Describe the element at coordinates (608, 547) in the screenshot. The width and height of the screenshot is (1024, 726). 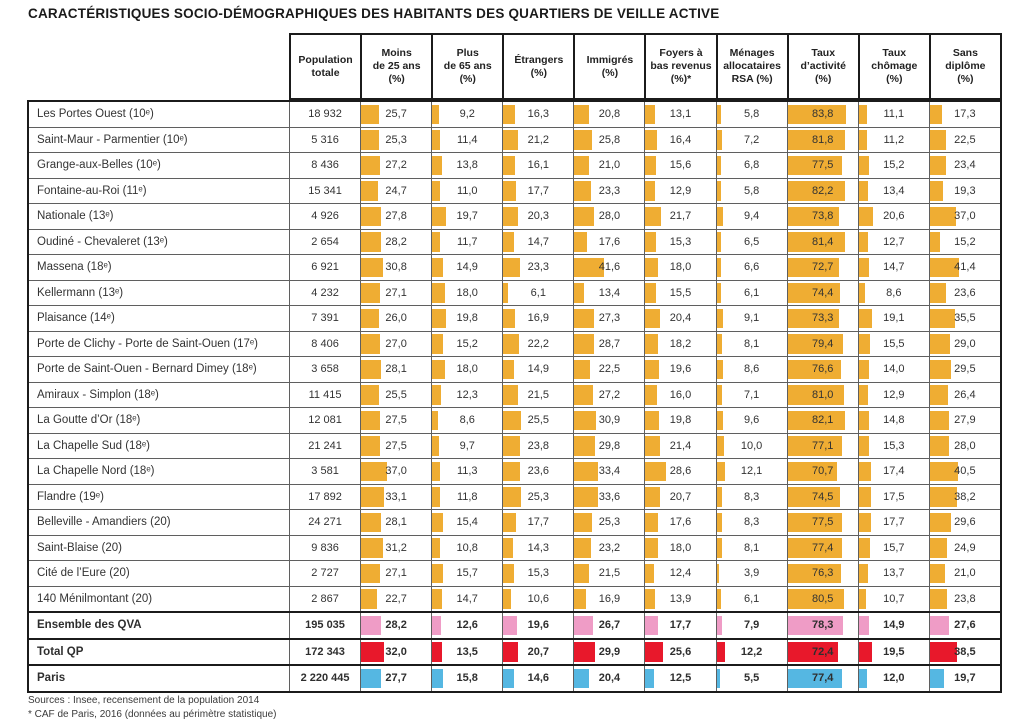
I see `value-cell: 23,2` at that location.